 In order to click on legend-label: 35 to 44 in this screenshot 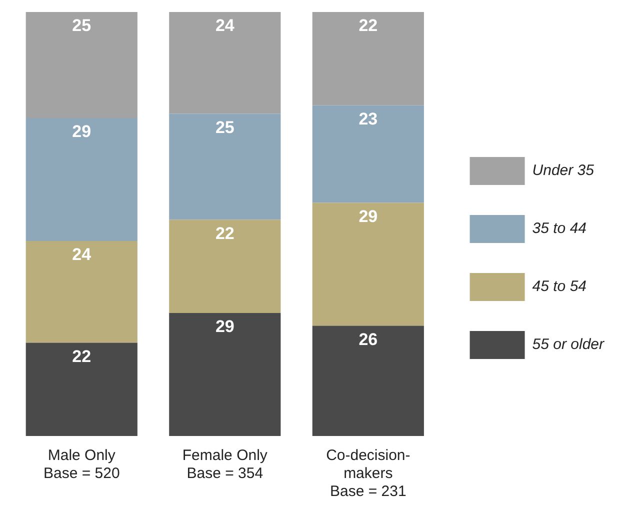, I will do `click(559, 229)`.